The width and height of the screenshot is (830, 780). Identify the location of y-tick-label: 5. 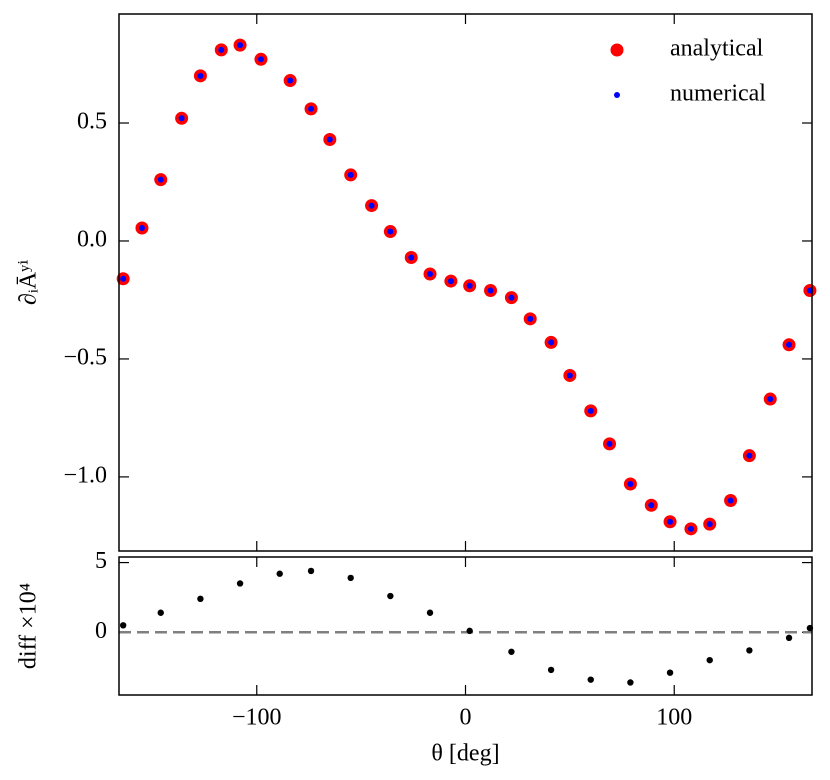
(101, 561).